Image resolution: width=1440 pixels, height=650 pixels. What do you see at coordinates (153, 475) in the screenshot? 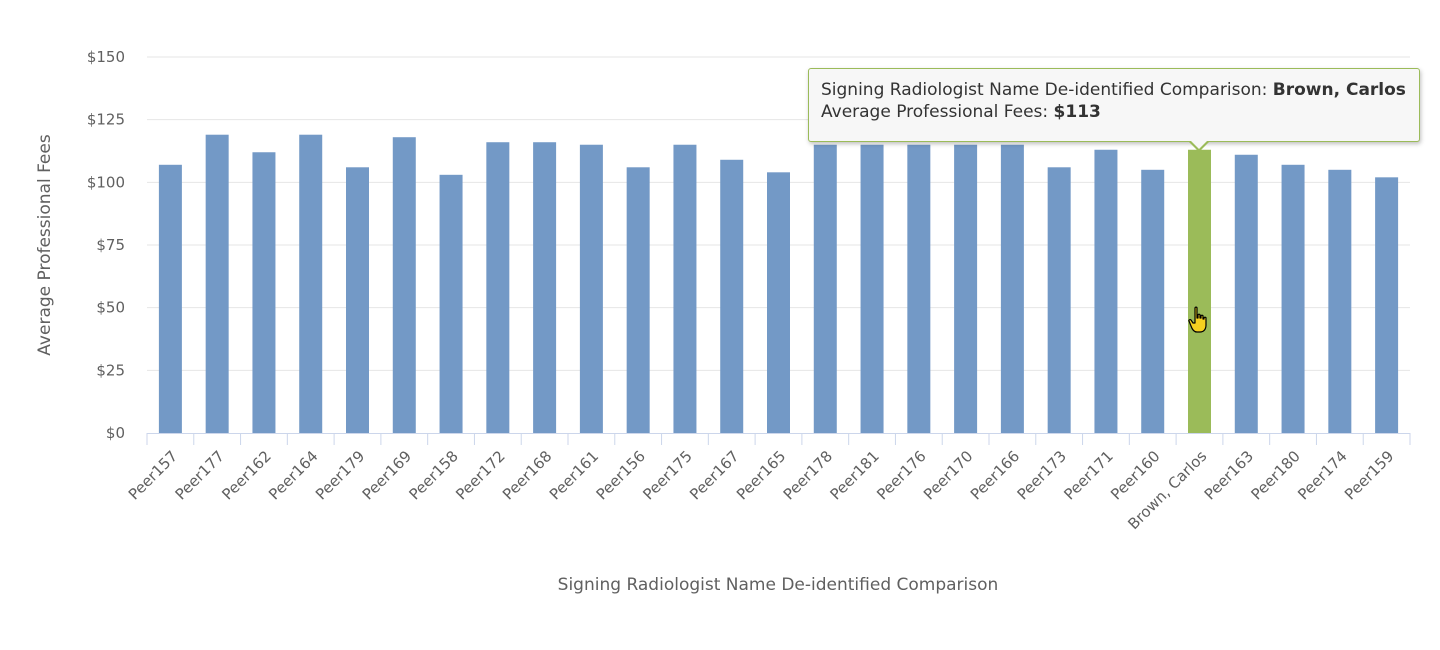
I see `x-tick-label: Peer157` at bounding box center [153, 475].